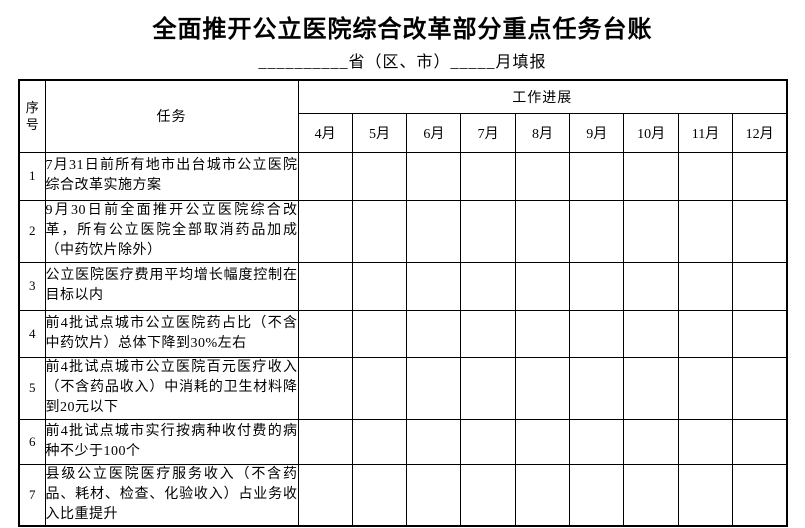 The width and height of the screenshot is (805, 528). What do you see at coordinates (403, 132) in the screenshot?
I see `header-row-months: 4月 5月 6月 7月 8月 9月 10月 11月 12月` at bounding box center [403, 132].